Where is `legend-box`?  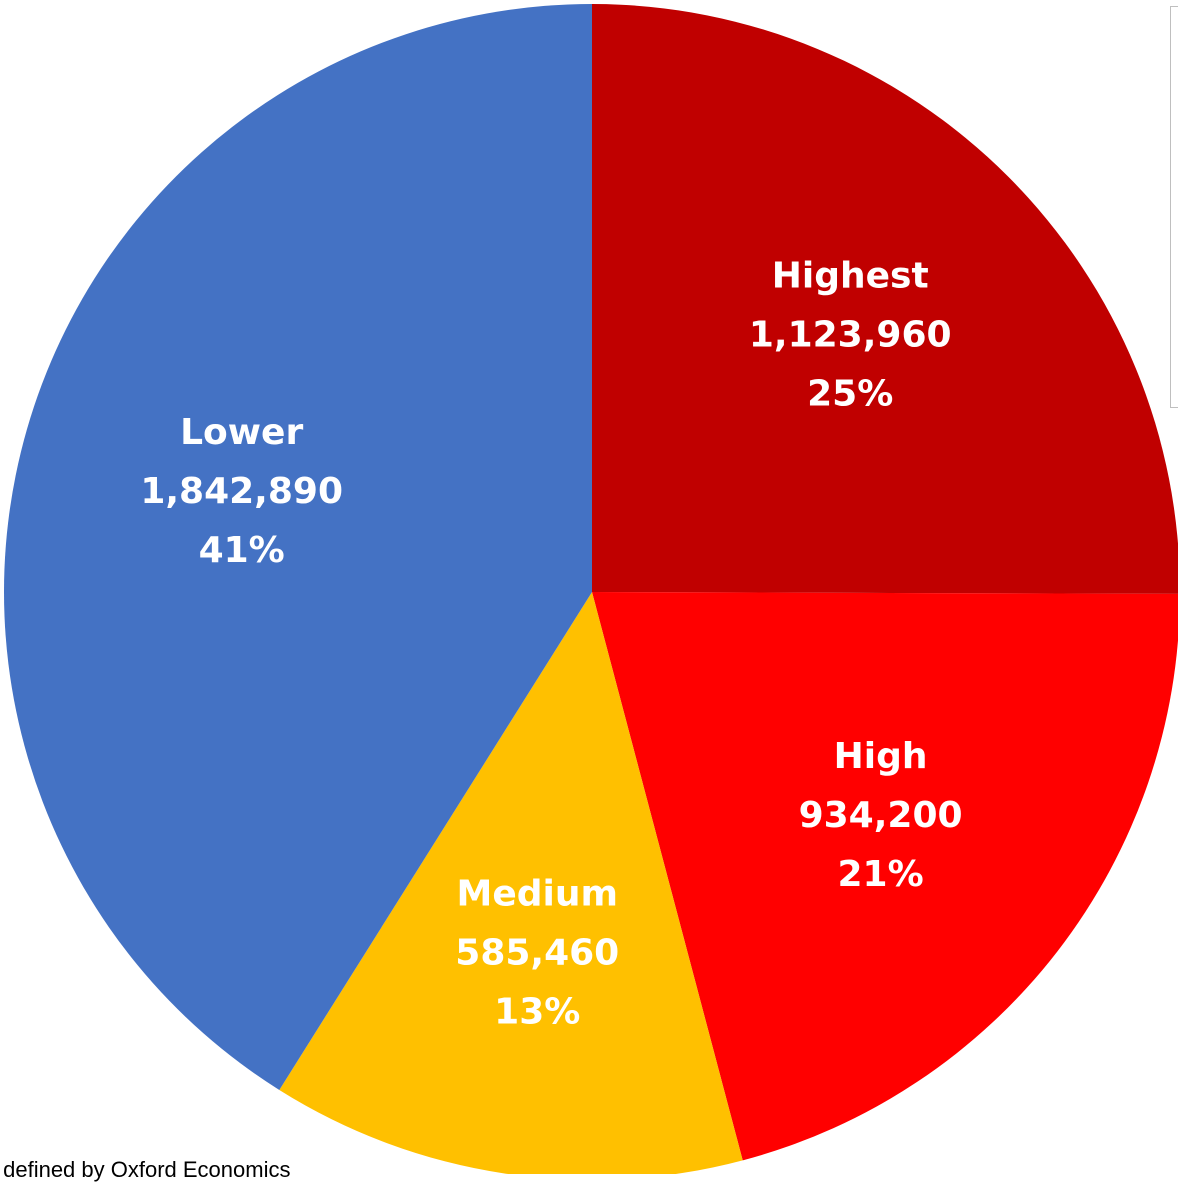 legend-box is located at coordinates (1174, 207).